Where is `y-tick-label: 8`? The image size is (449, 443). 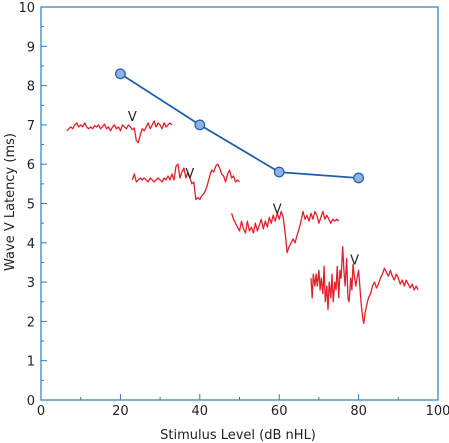 y-tick-label: 8 is located at coordinates (31, 87).